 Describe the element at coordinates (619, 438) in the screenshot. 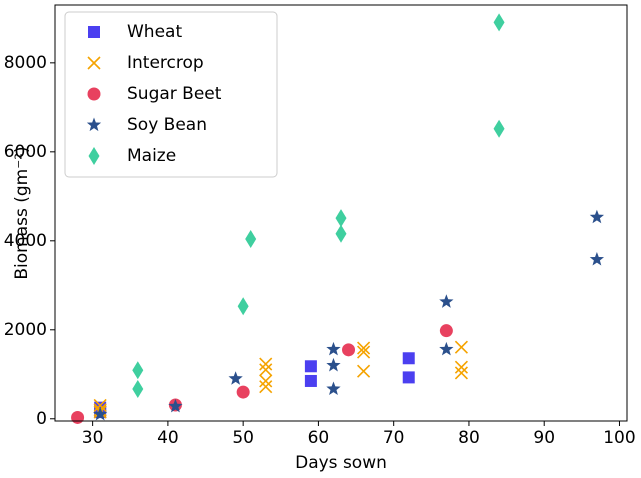

I see `x-tick-label: 100` at that location.